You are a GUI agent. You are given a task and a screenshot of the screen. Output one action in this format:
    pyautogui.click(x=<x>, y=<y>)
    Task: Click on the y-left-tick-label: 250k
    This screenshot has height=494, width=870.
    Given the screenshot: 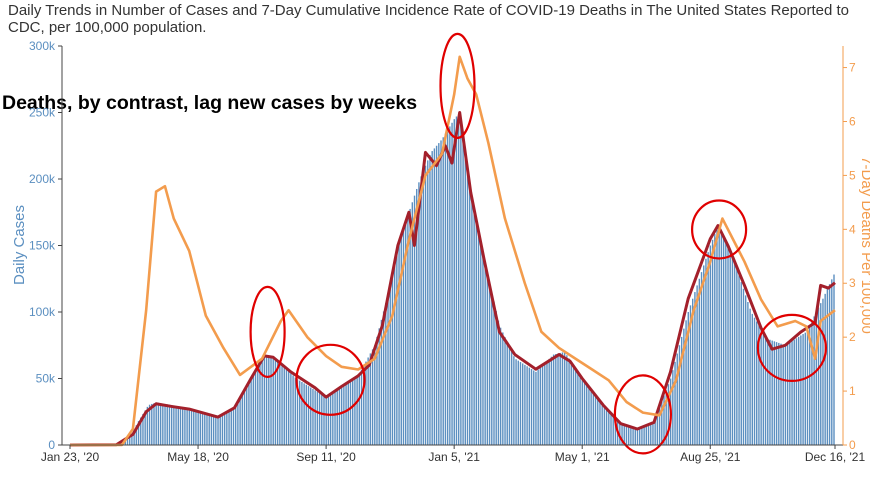 What is the action you would take?
    pyautogui.click(x=42, y=113)
    